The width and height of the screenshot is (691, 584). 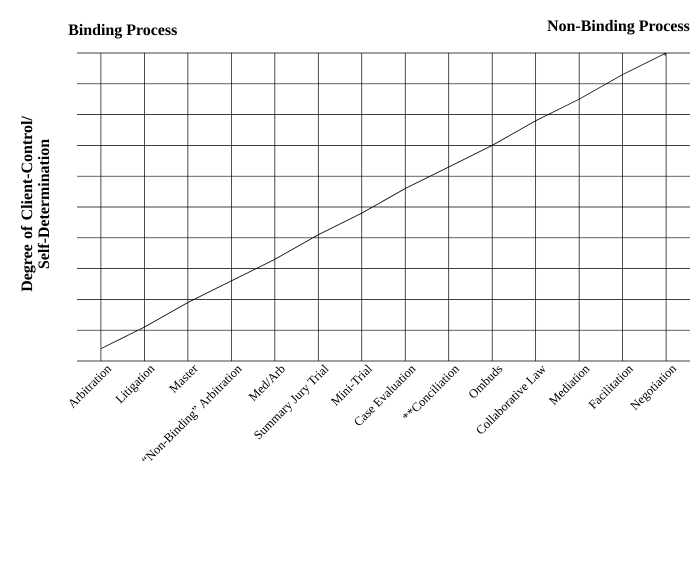 I want to click on text: Binding Process, so click(x=122, y=31).